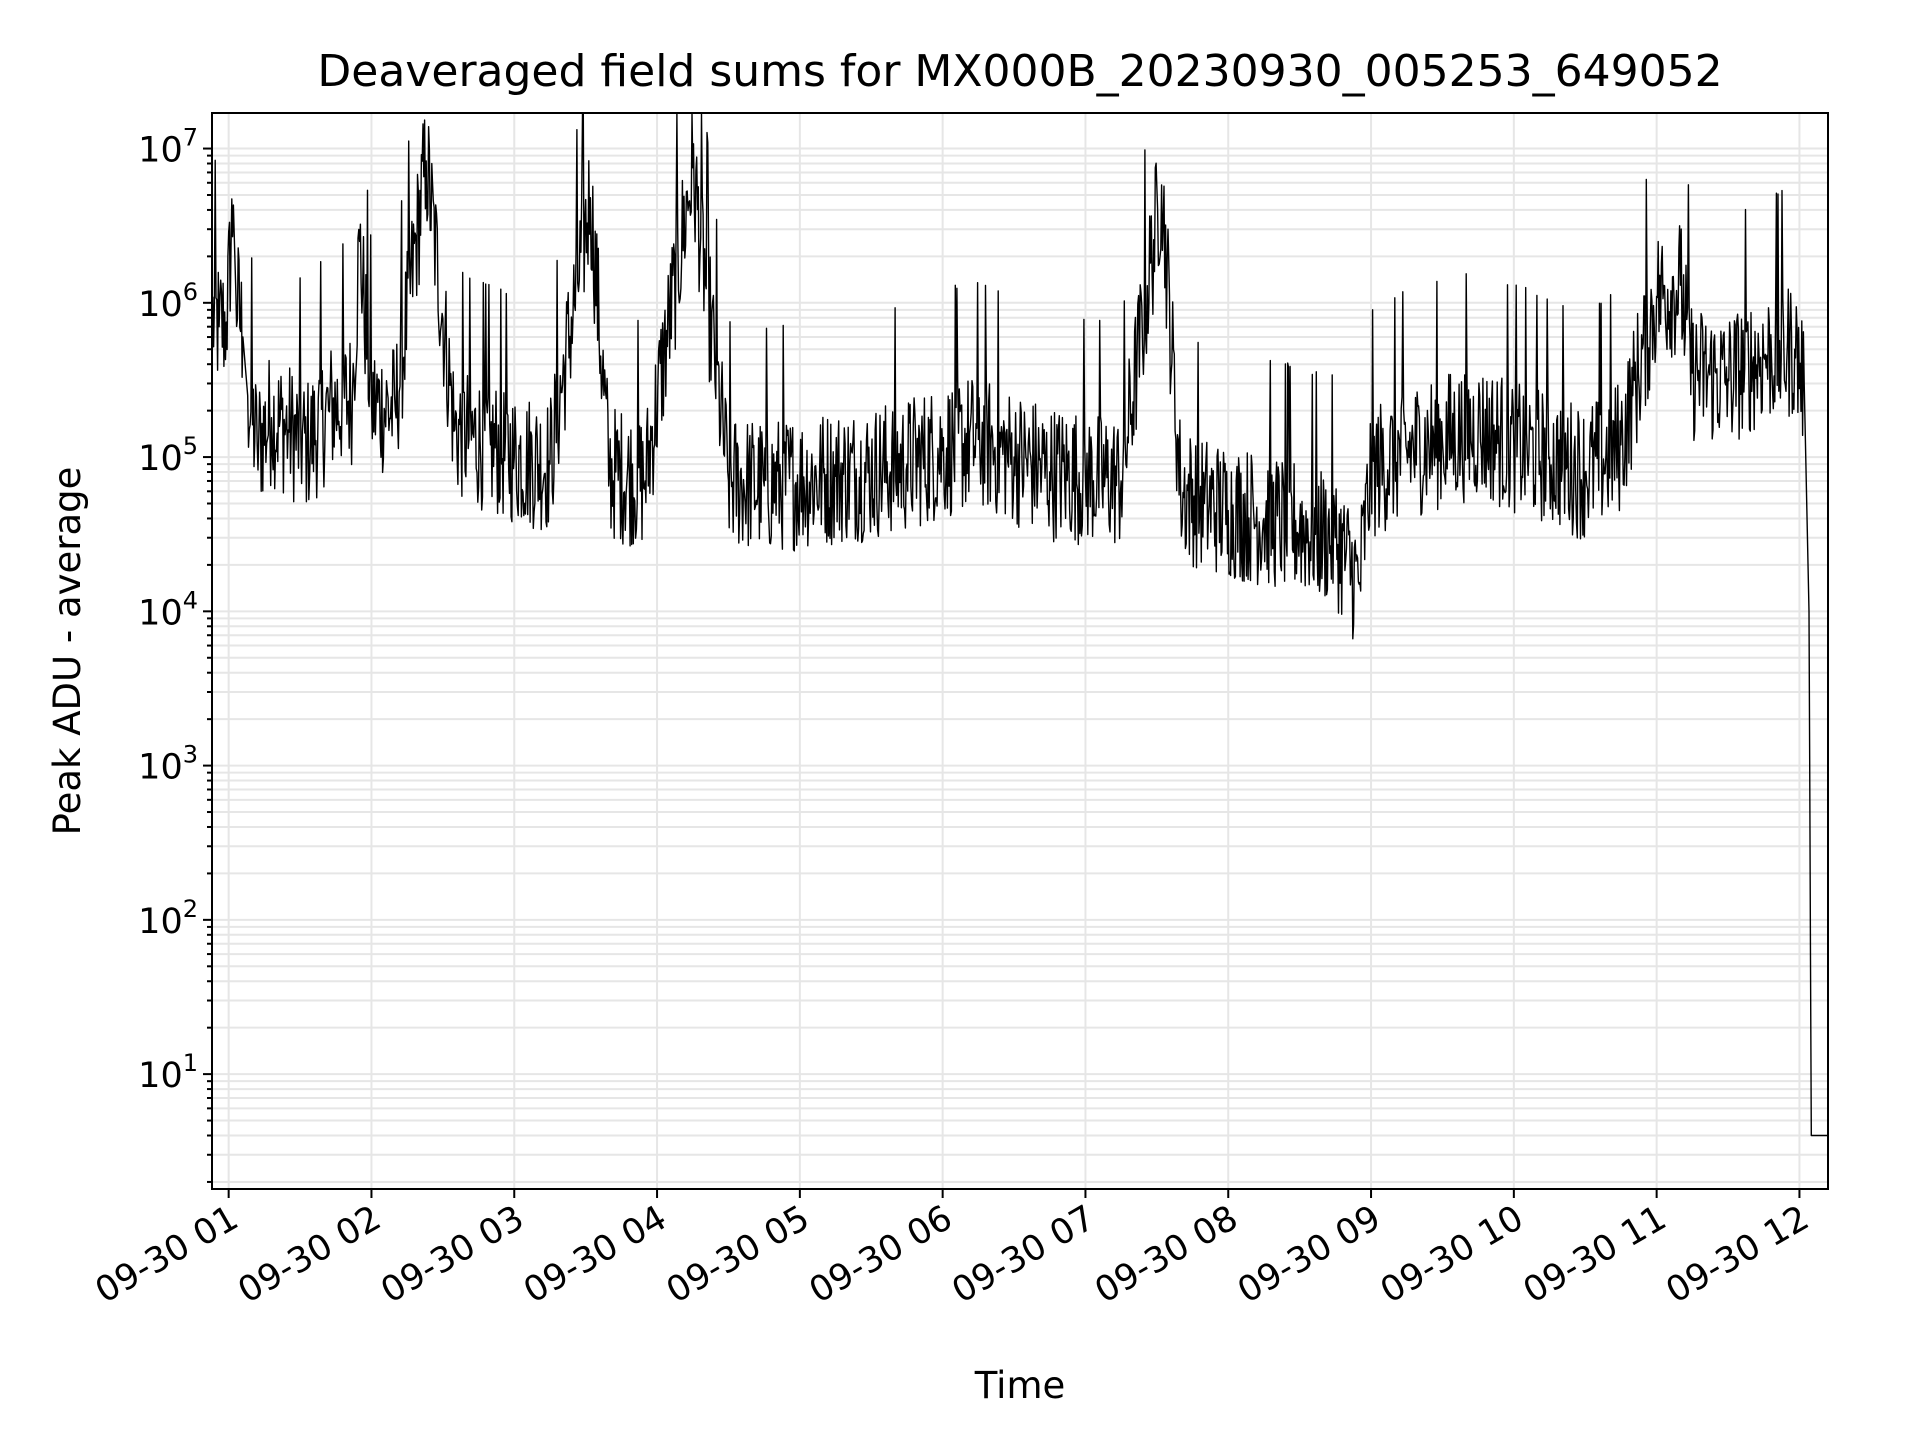  What do you see at coordinates (168, 147) in the screenshot?
I see `y-tick-label: 10⁷` at bounding box center [168, 147].